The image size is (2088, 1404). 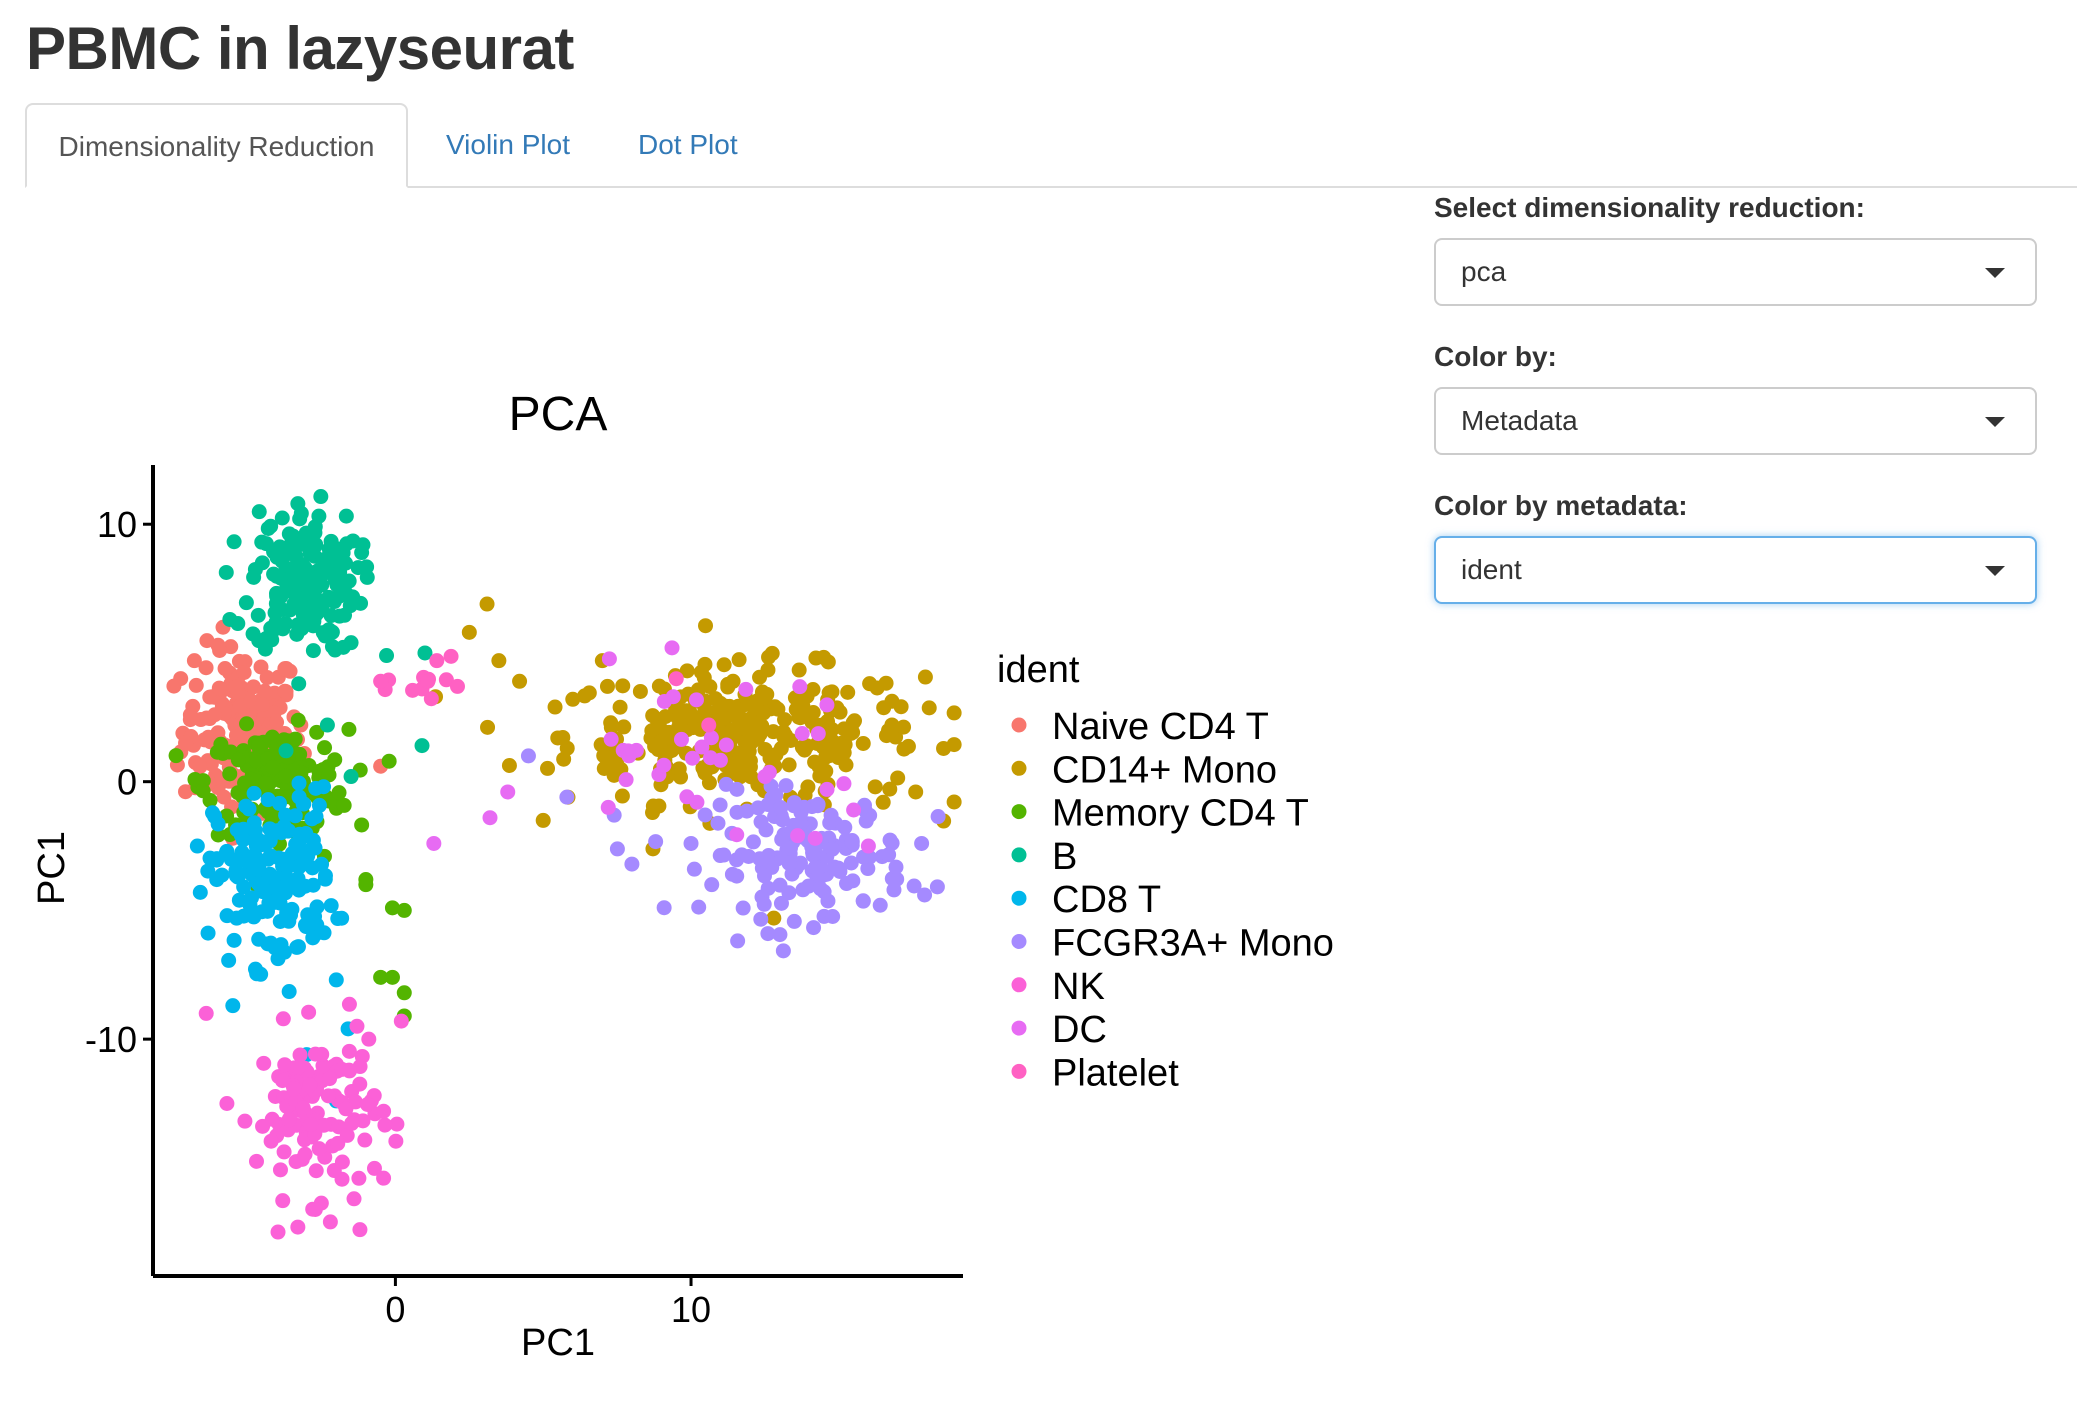 I want to click on color-by-metadata-label: Color by metadata:, so click(x=1561, y=505).